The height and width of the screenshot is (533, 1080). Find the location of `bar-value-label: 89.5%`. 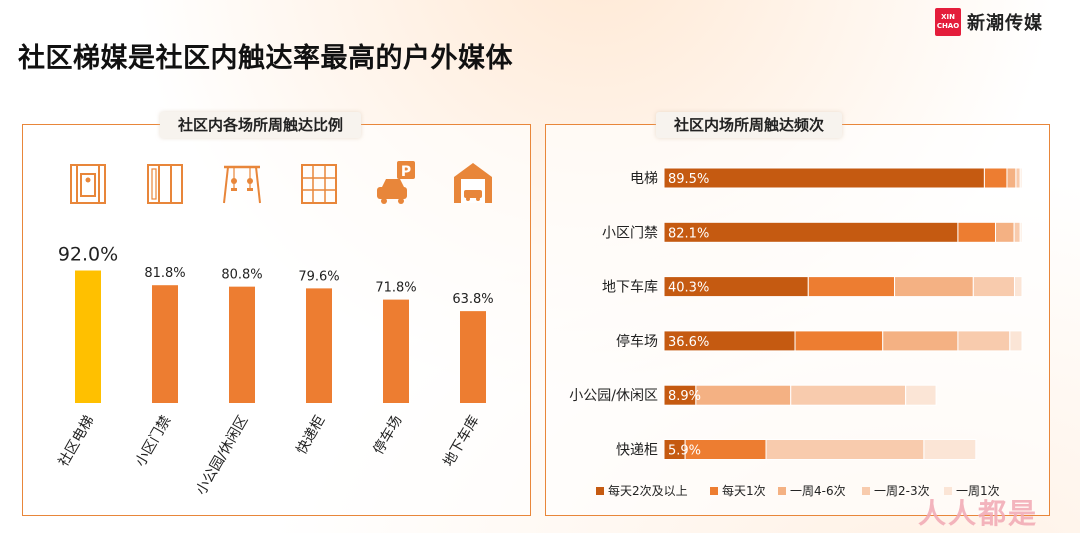

bar-value-label: 89.5% is located at coordinates (688, 179).